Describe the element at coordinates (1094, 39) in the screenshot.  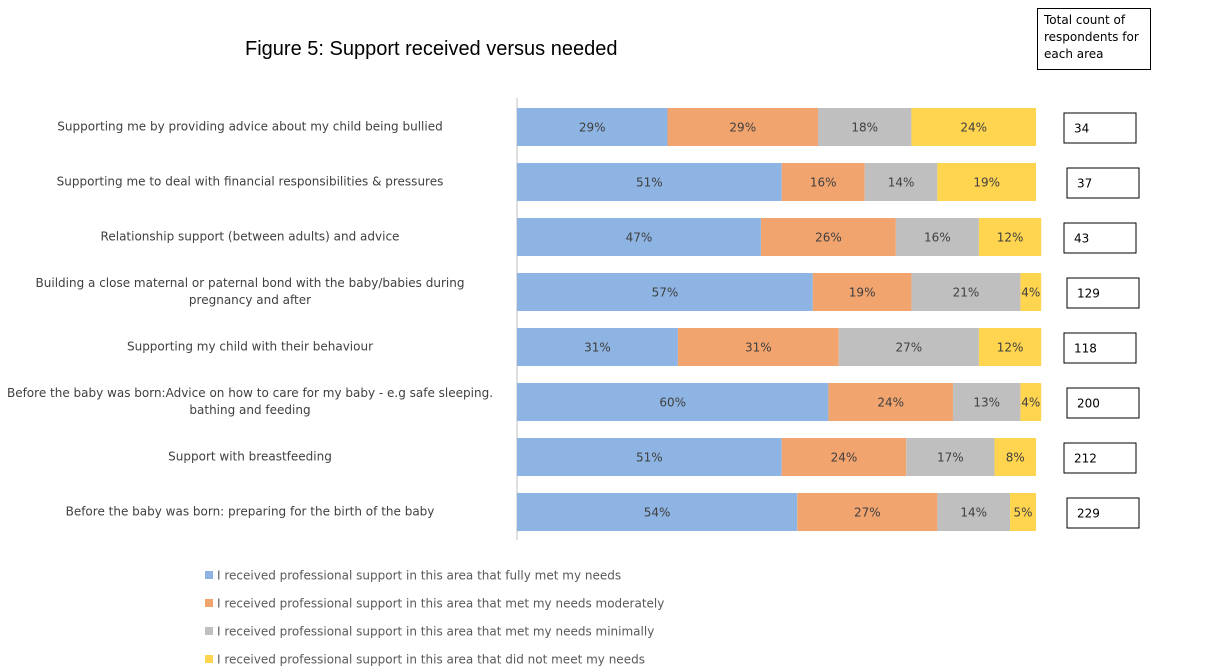
I see `counts-title: Total count of respondents for each area` at that location.